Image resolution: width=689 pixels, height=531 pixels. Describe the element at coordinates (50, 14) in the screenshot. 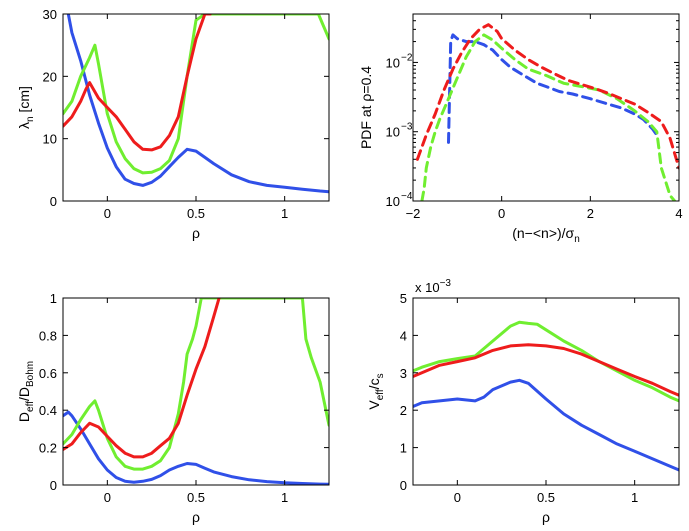

I see `y-tick-label: 30` at that location.